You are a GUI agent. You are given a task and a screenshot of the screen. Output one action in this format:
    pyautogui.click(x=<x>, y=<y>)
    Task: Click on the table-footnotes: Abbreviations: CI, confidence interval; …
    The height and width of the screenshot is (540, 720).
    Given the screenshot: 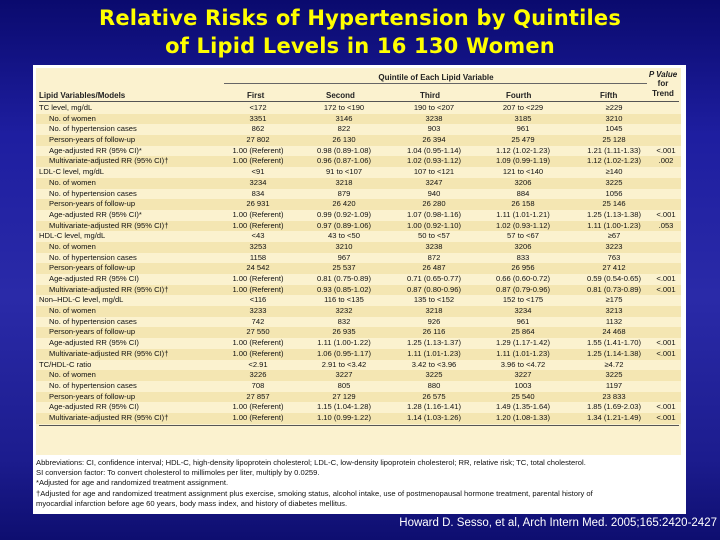 What is the action you would take?
    pyautogui.click(x=358, y=483)
    